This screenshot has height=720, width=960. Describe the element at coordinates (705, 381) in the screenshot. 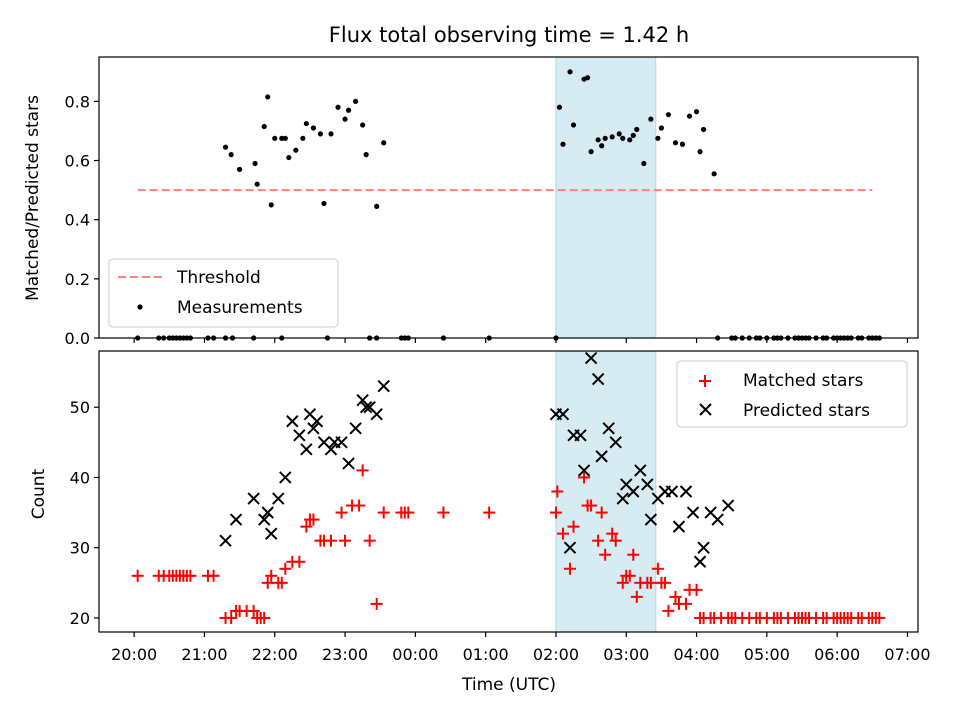

I see `legend-matched-swatch` at that location.